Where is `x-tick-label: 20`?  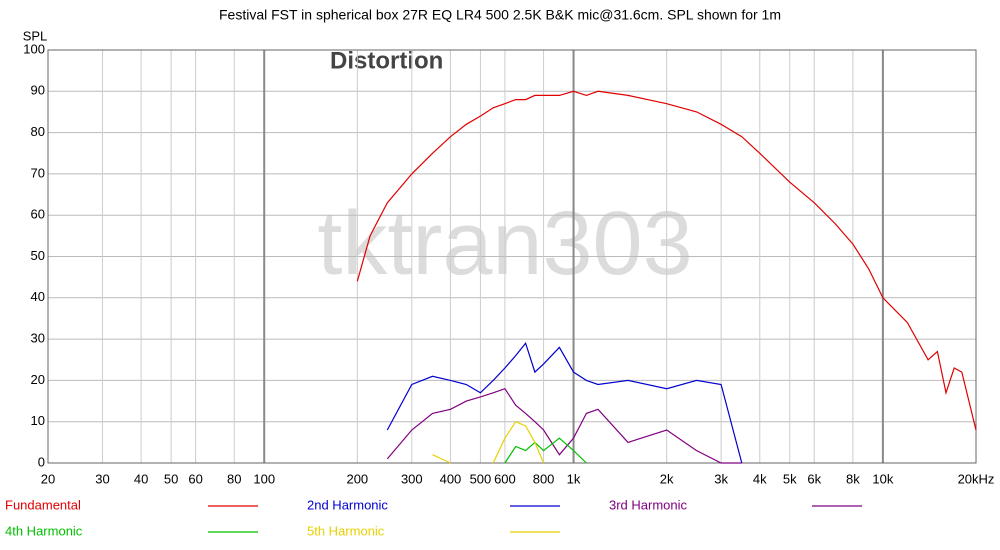
x-tick-label: 20 is located at coordinates (48, 478).